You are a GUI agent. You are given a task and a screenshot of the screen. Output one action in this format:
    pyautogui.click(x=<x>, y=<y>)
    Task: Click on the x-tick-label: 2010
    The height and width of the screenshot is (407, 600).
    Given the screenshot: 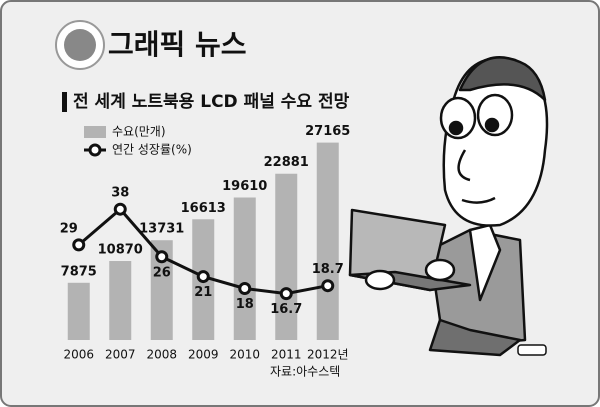 What is the action you would take?
    pyautogui.click(x=244, y=355)
    